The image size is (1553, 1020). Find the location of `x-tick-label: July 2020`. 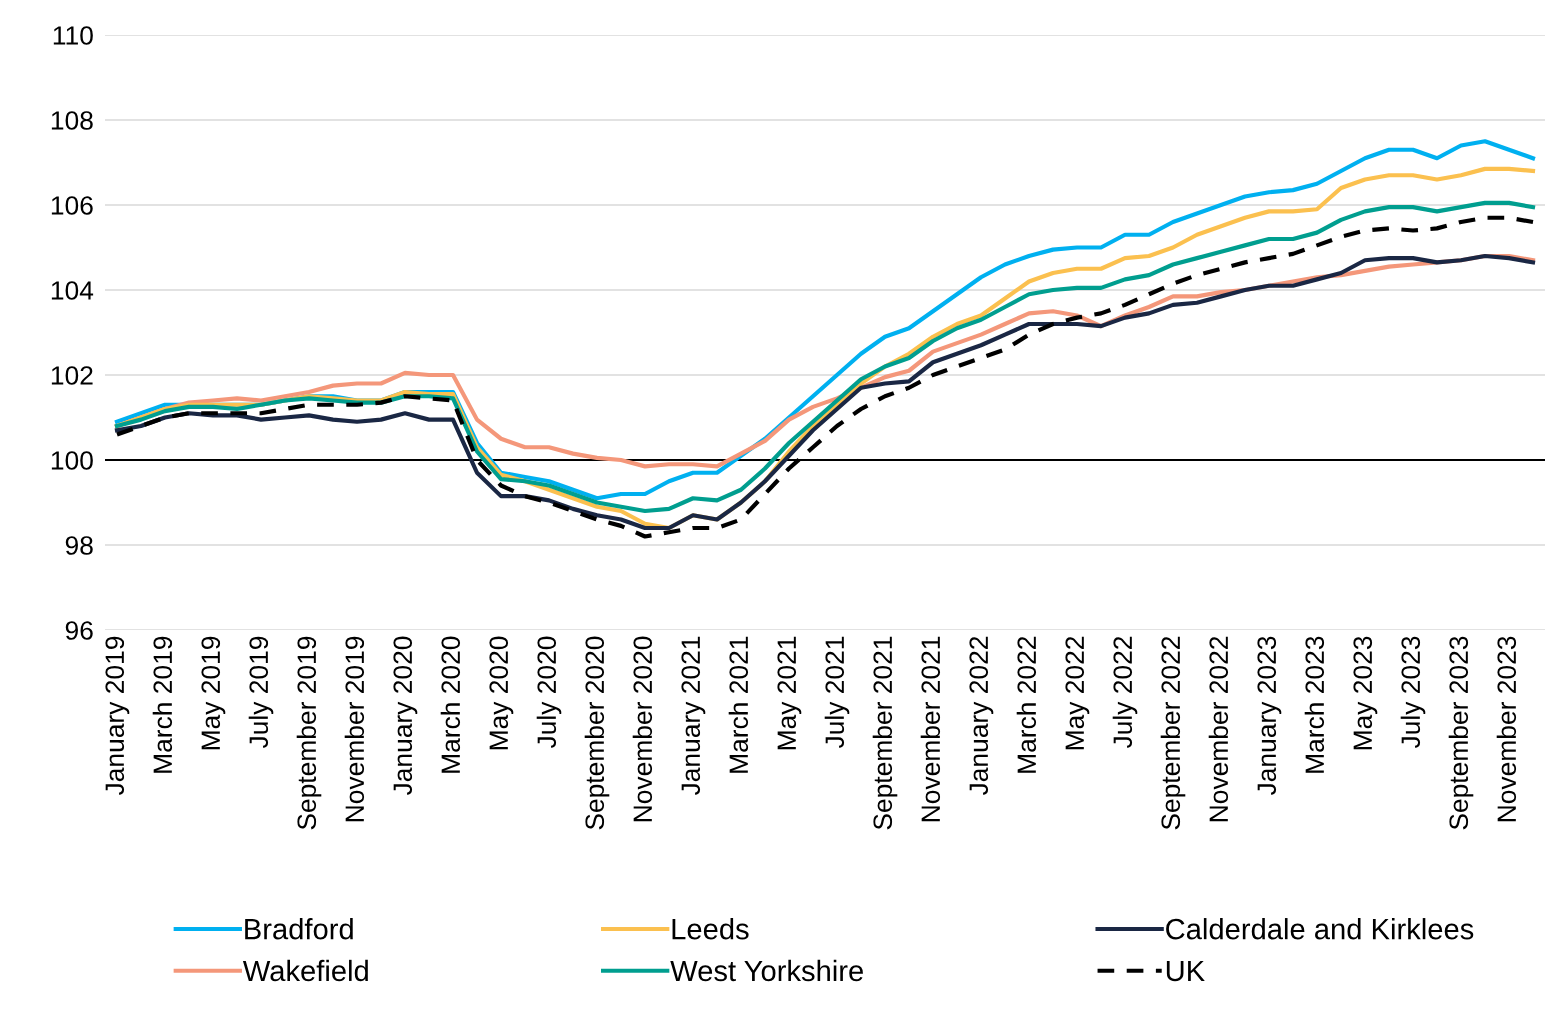

x-tick-label: July 2020 is located at coordinates (549, 692).